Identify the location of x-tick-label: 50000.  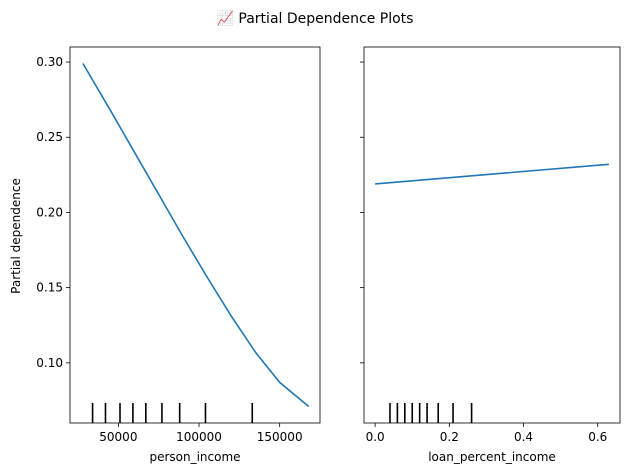
(118, 437).